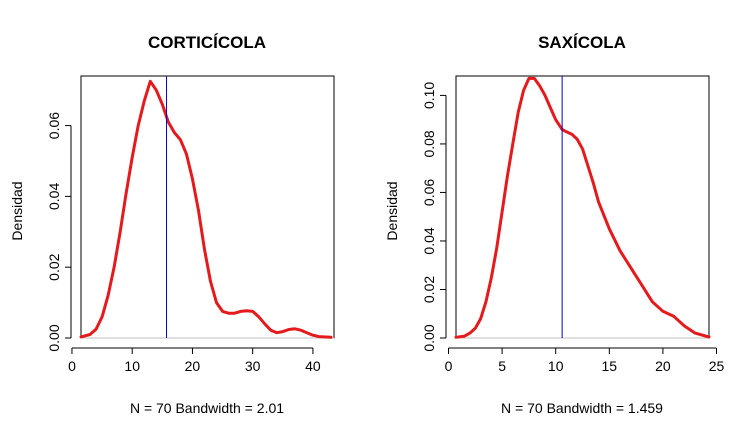 The width and height of the screenshot is (750, 437). What do you see at coordinates (429, 143) in the screenshot?
I see `y-tick-label: 0.08` at bounding box center [429, 143].